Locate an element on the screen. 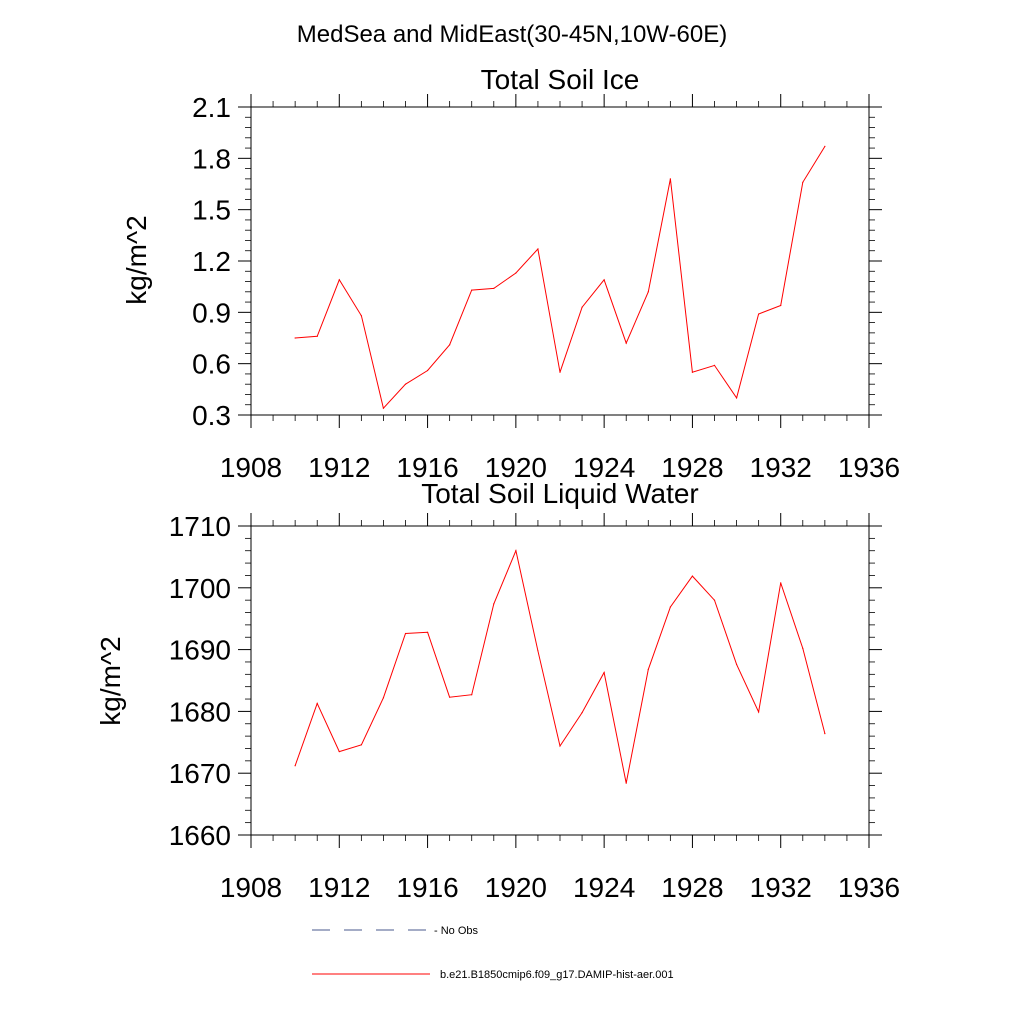 The image size is (1024, 1024). y-tick-label: 1670 is located at coordinates (200, 773).